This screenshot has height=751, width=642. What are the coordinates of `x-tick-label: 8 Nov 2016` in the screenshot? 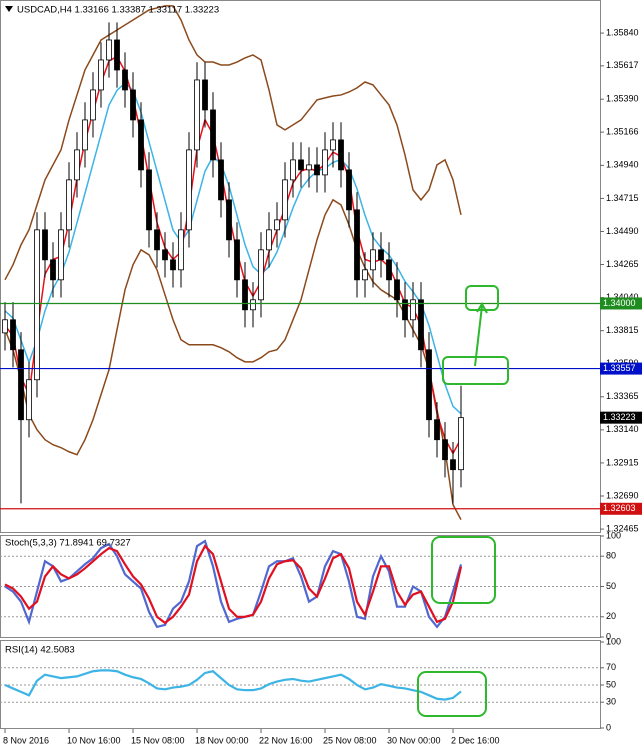 It's located at (26, 740).